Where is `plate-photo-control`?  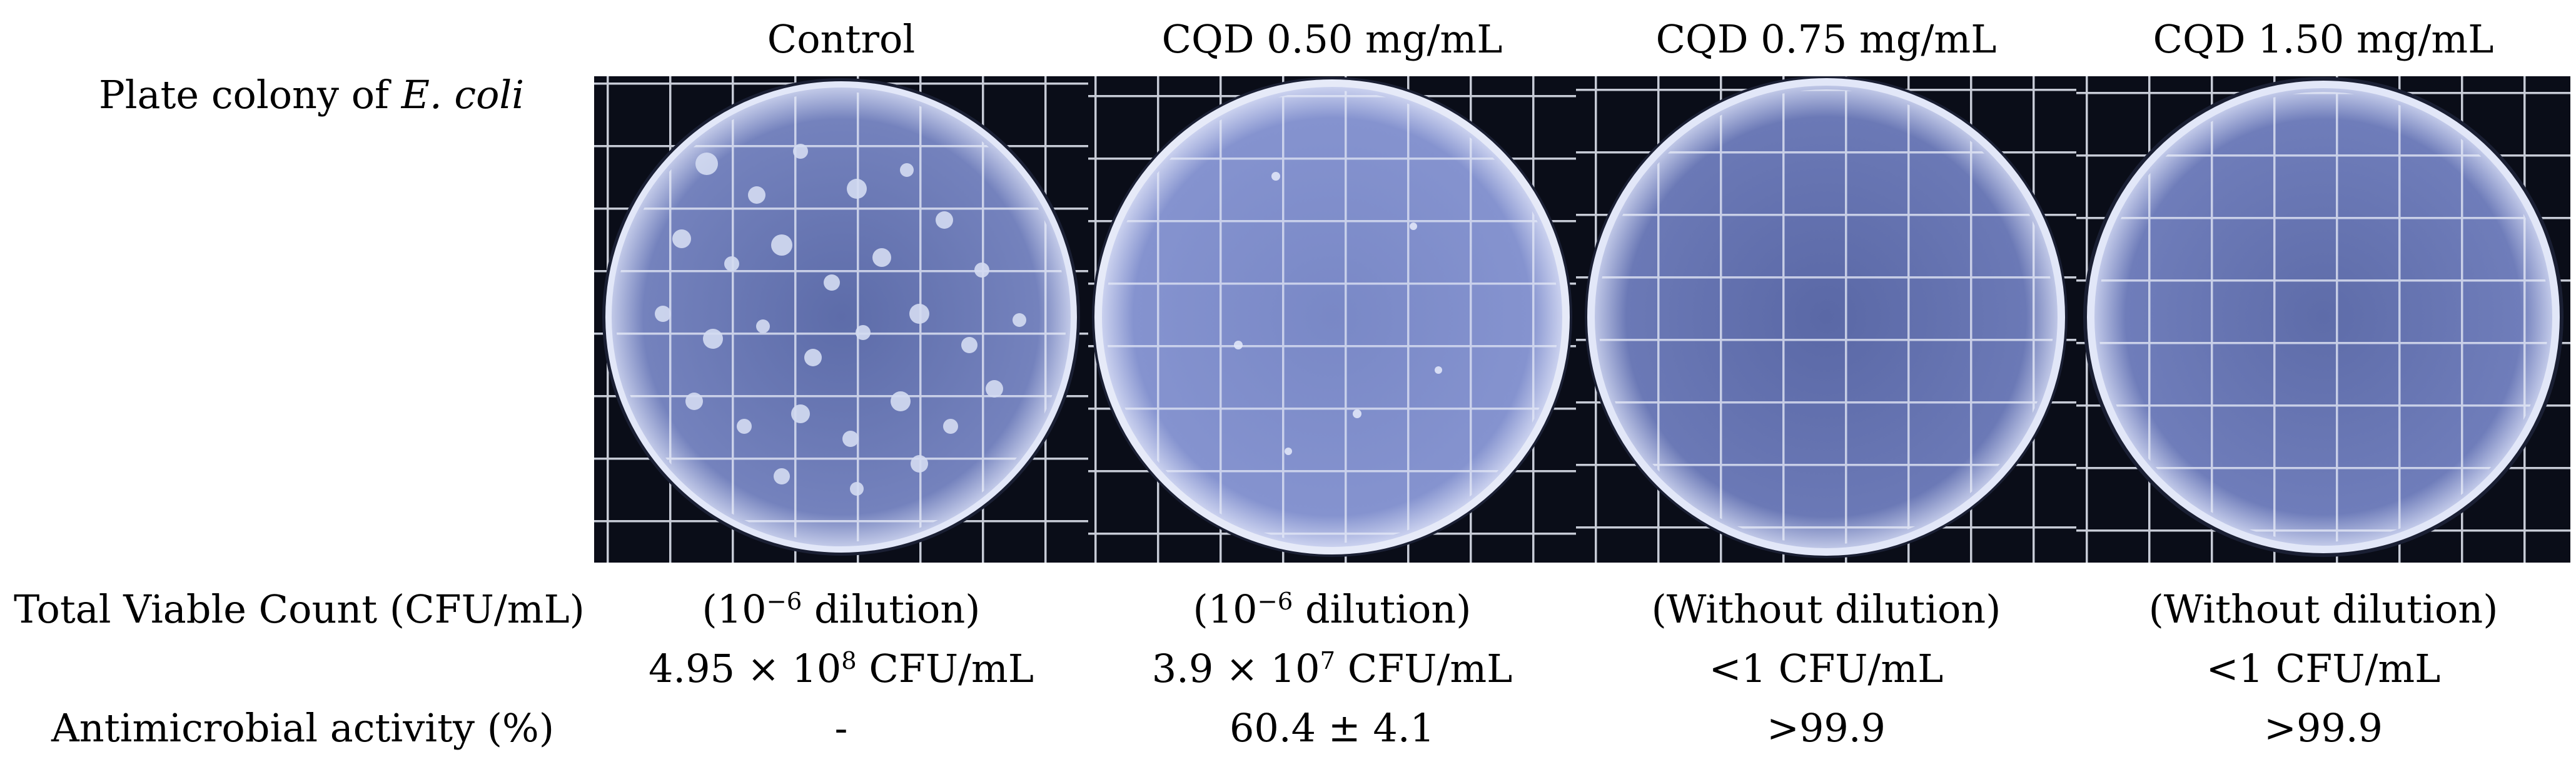 plate-photo-control is located at coordinates (841, 319).